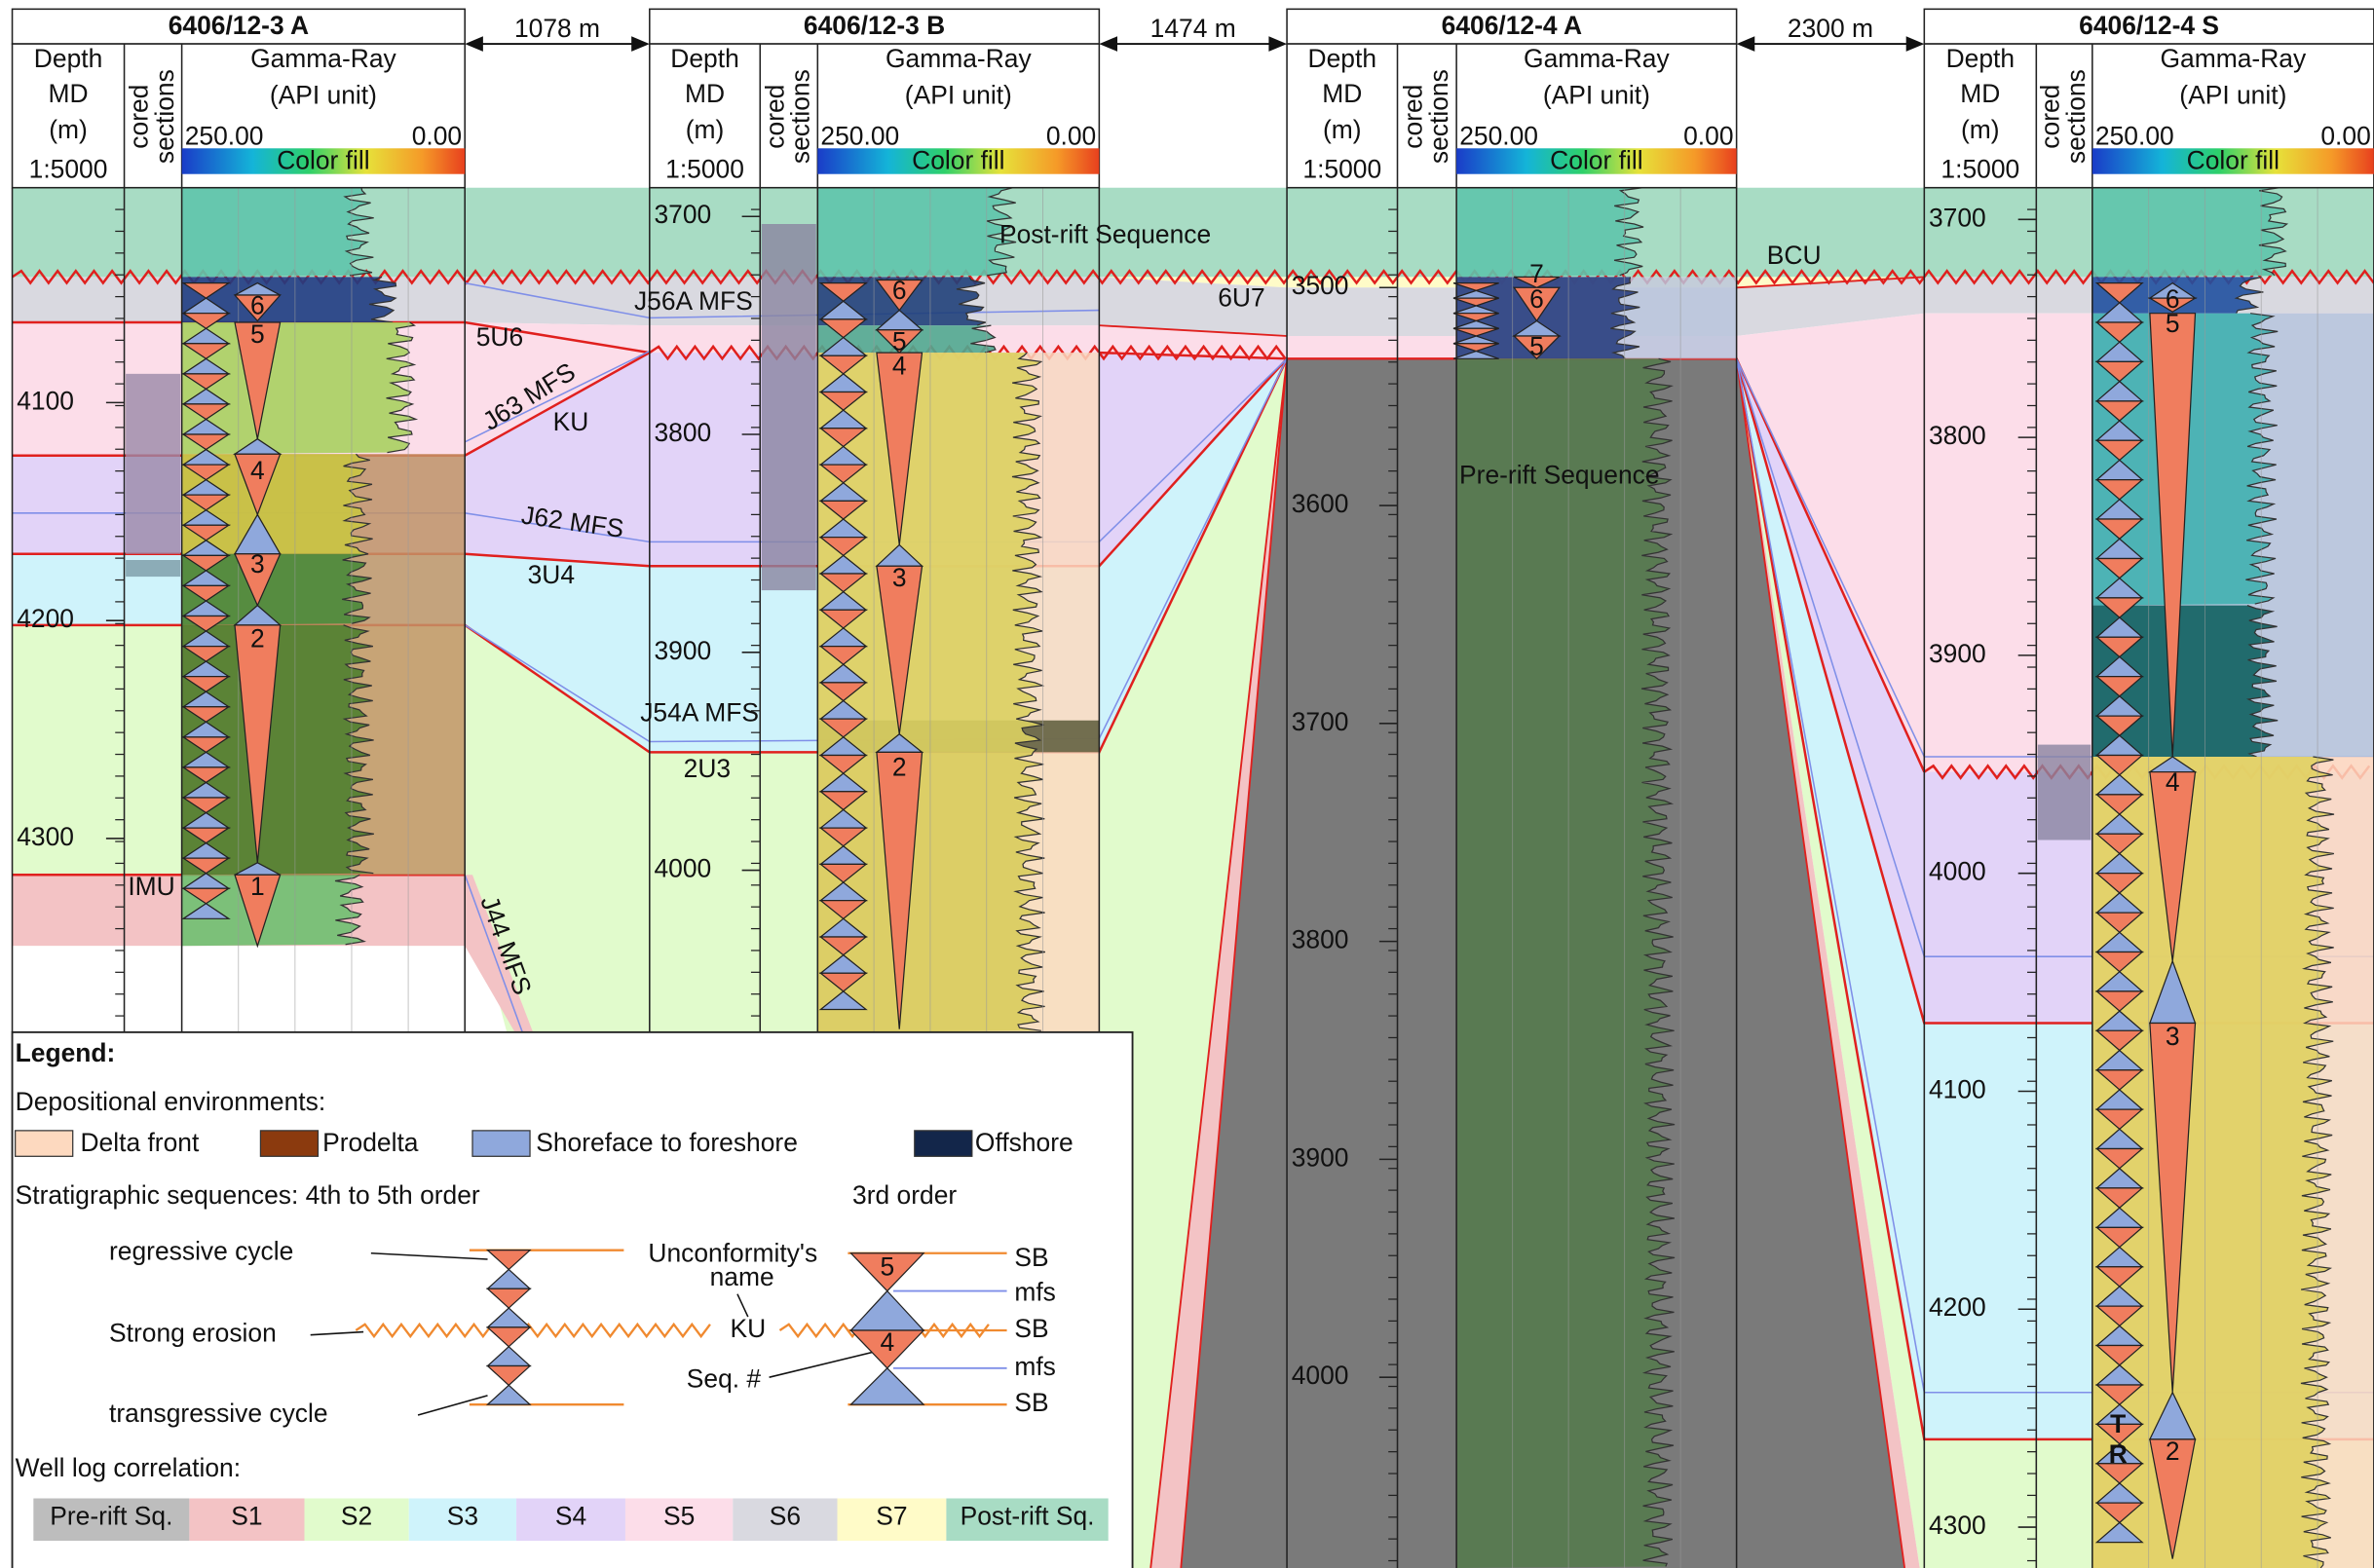  I want to click on environment-swatch, so click(944, 1143).